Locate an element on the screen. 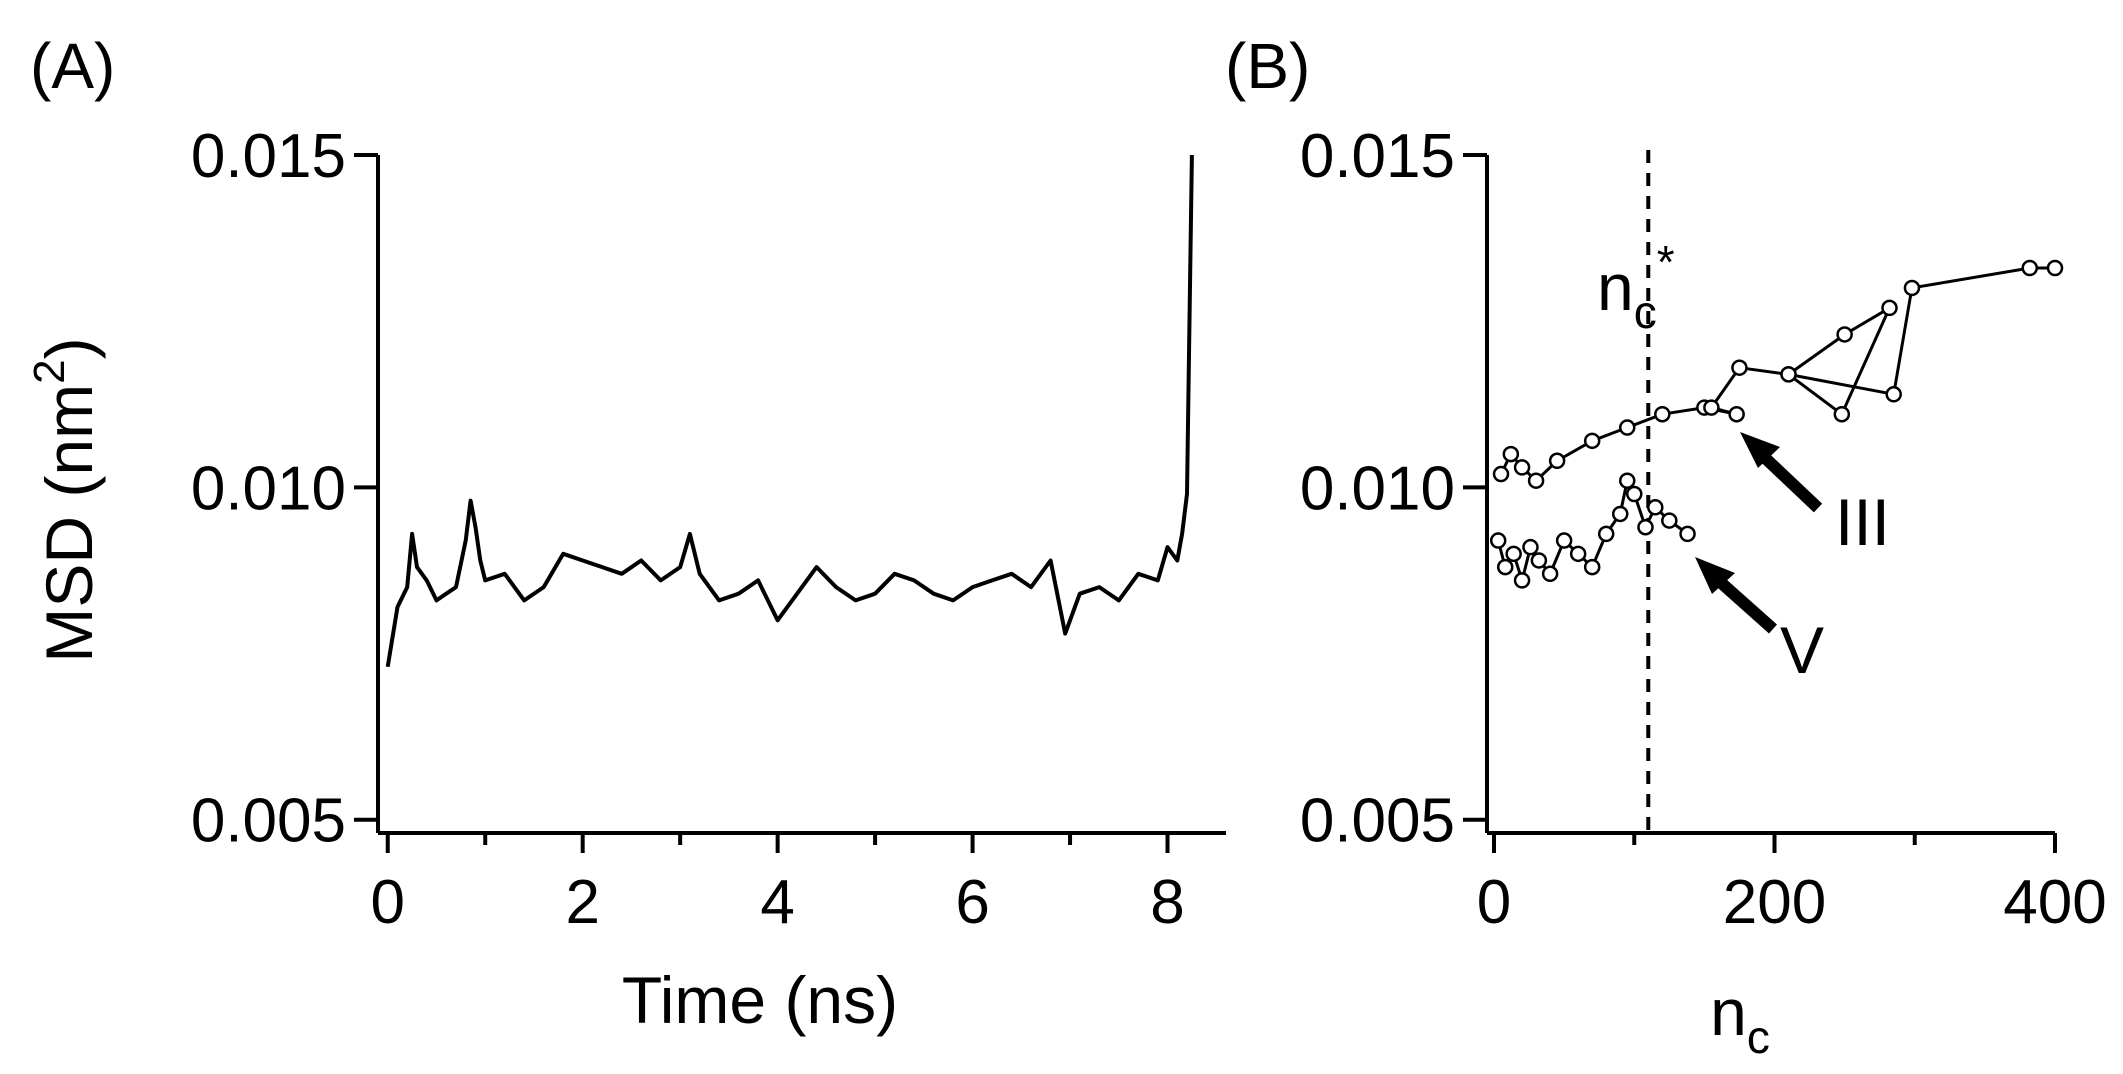 The height and width of the screenshot is (1074, 2123). panel-a-y-tick-label: 0.015 is located at coordinates (268, 156).